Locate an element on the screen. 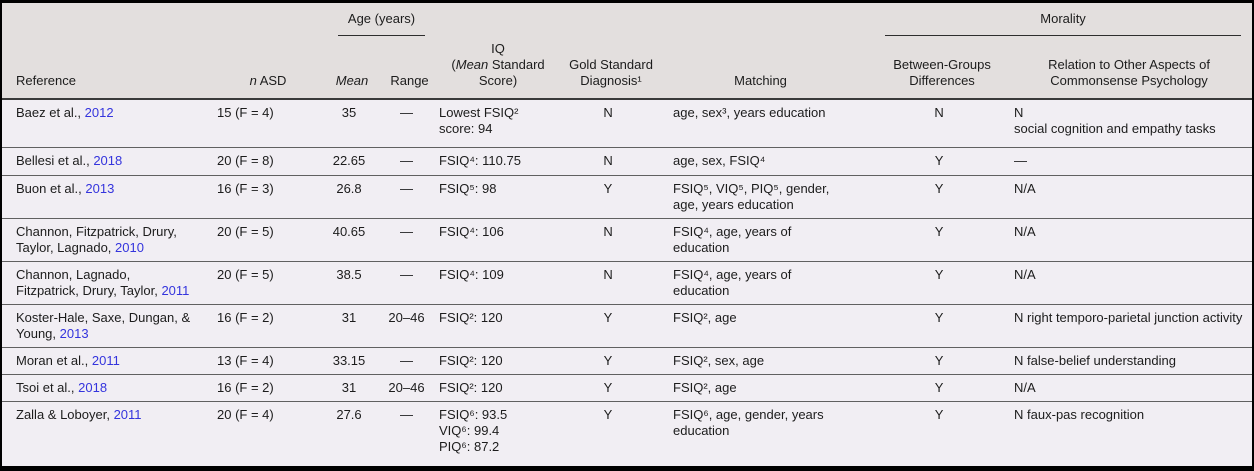 The width and height of the screenshot is (1254, 471). col-header-iq-line3: Score) is located at coordinates (498, 80).